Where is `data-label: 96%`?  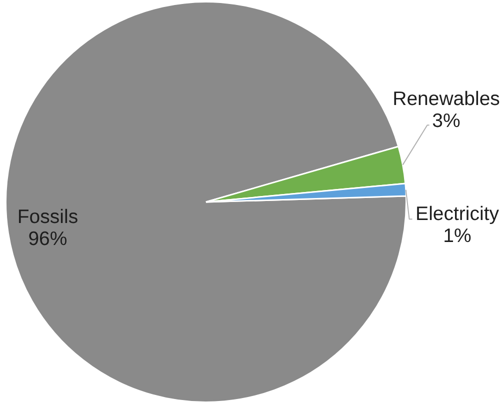 data-label: 96% is located at coordinates (48, 239).